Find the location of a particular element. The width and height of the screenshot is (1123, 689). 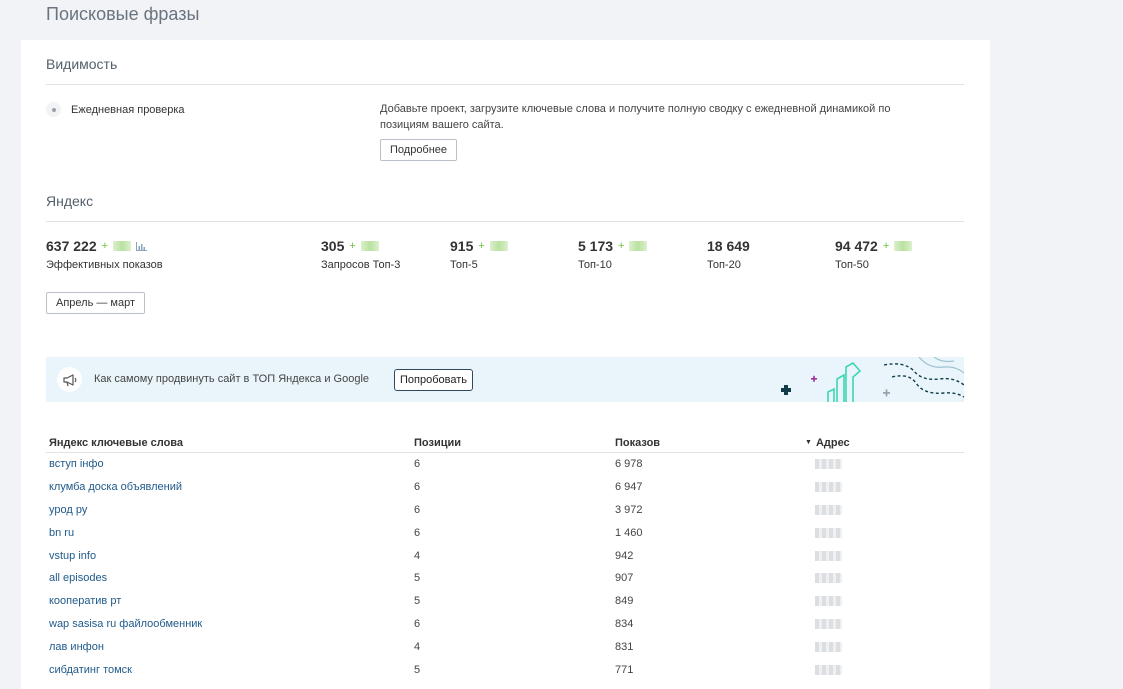

header-address-label: Адрес is located at coordinates (832, 442).